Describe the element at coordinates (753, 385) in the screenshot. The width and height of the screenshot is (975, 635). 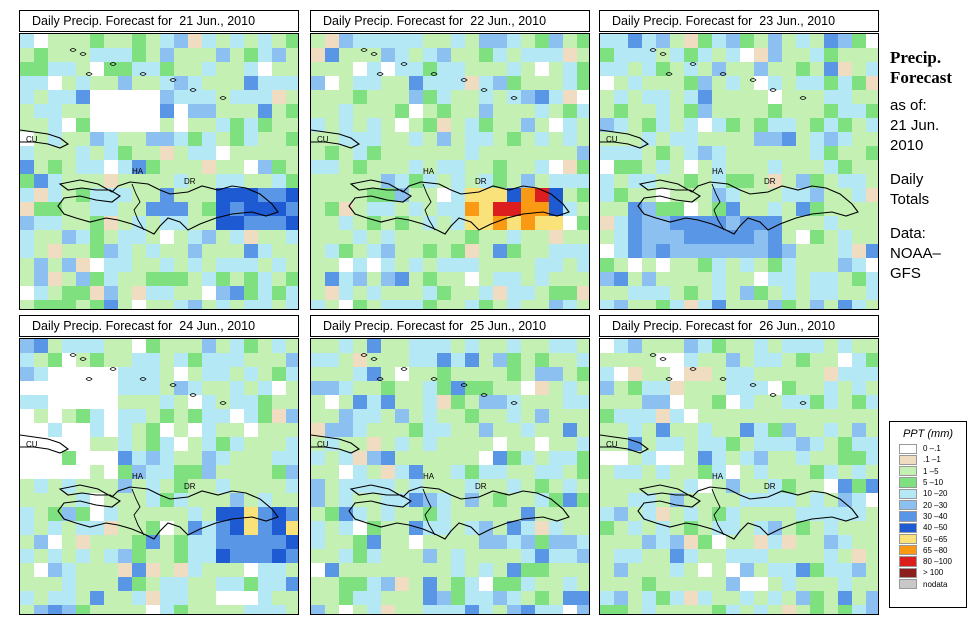
I see `island-outline` at that location.